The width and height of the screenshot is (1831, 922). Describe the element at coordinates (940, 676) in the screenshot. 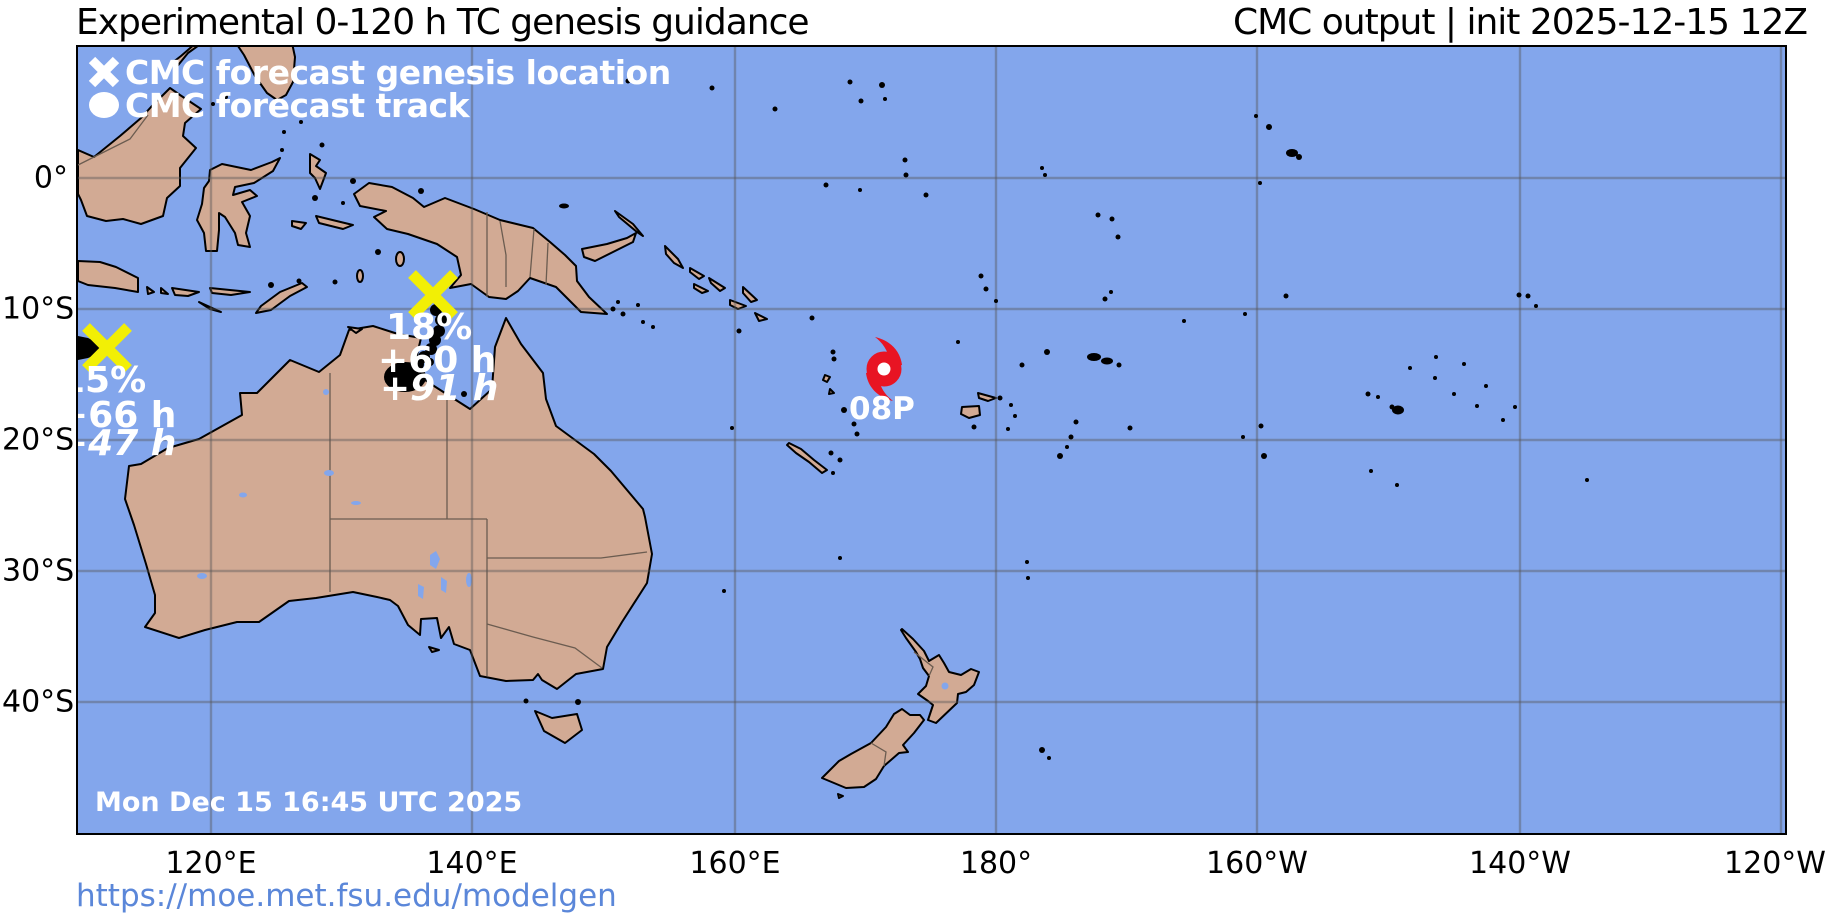

I see `nz-north-island` at that location.